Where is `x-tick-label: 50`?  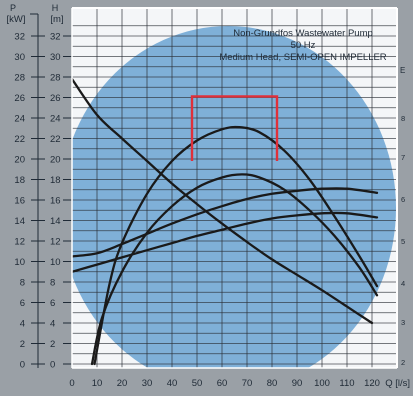
x-tick-label: 50 is located at coordinates (197, 383).